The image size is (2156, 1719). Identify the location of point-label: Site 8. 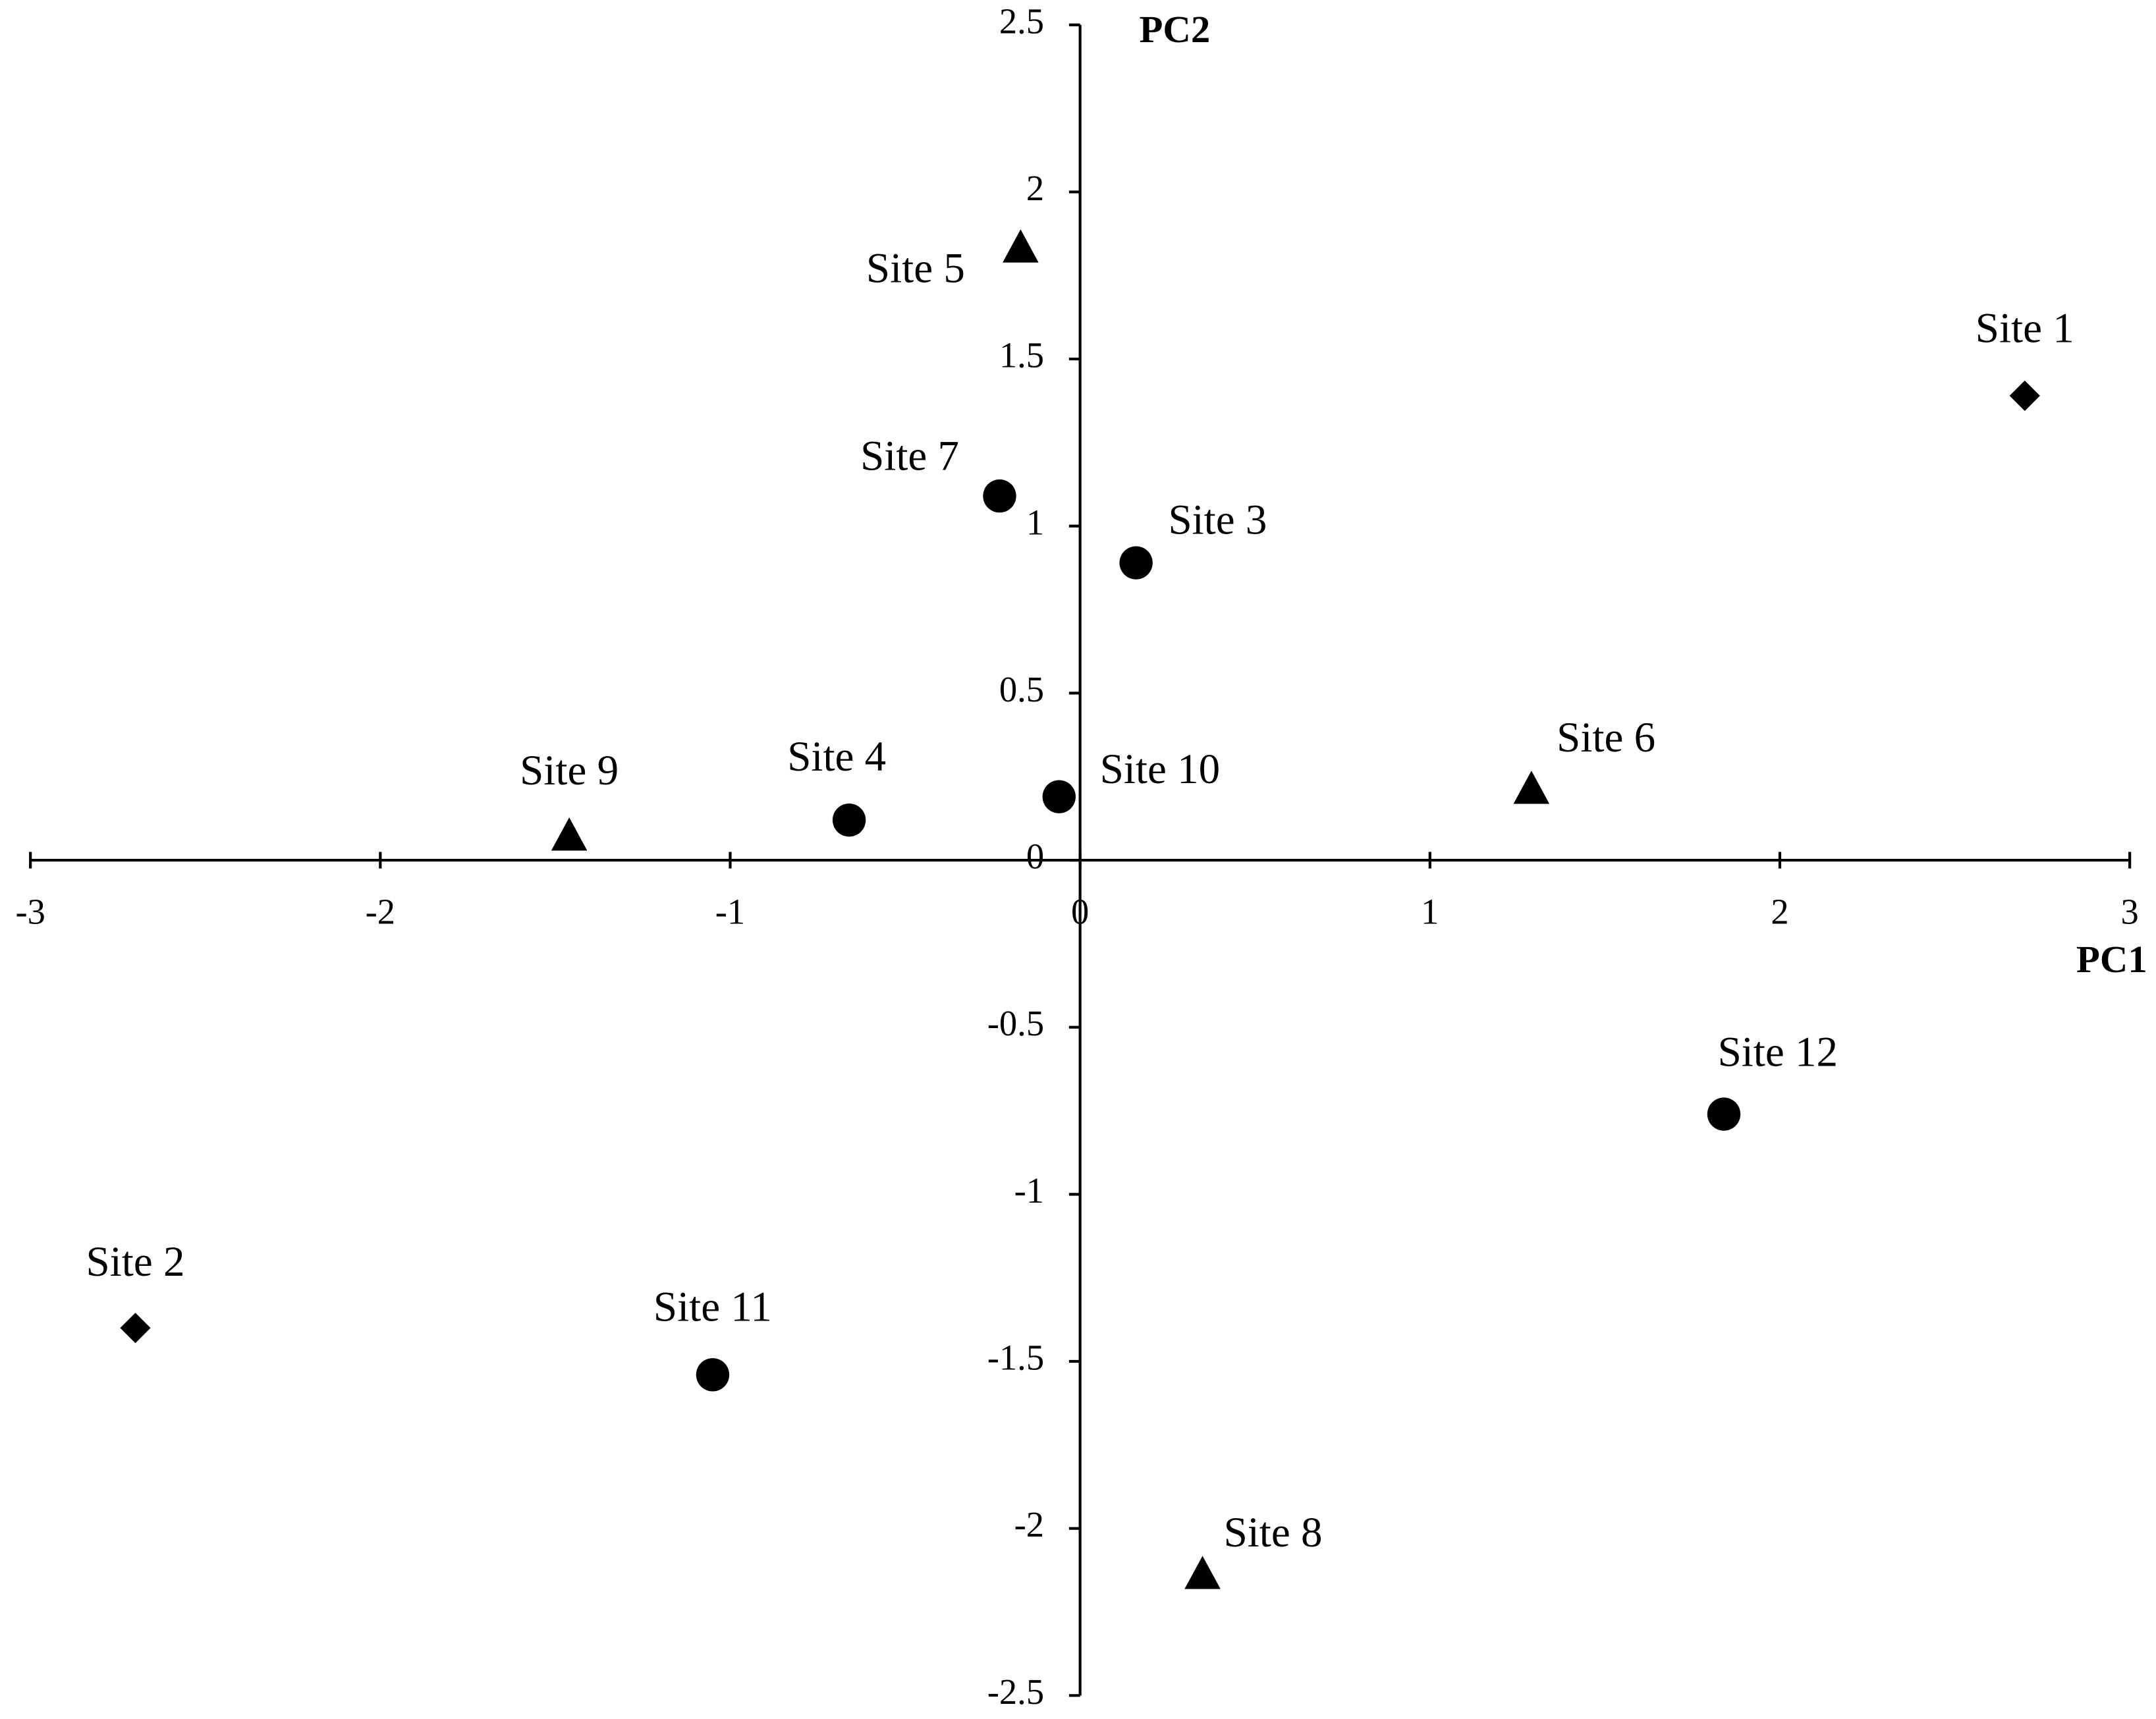
(1273, 1532).